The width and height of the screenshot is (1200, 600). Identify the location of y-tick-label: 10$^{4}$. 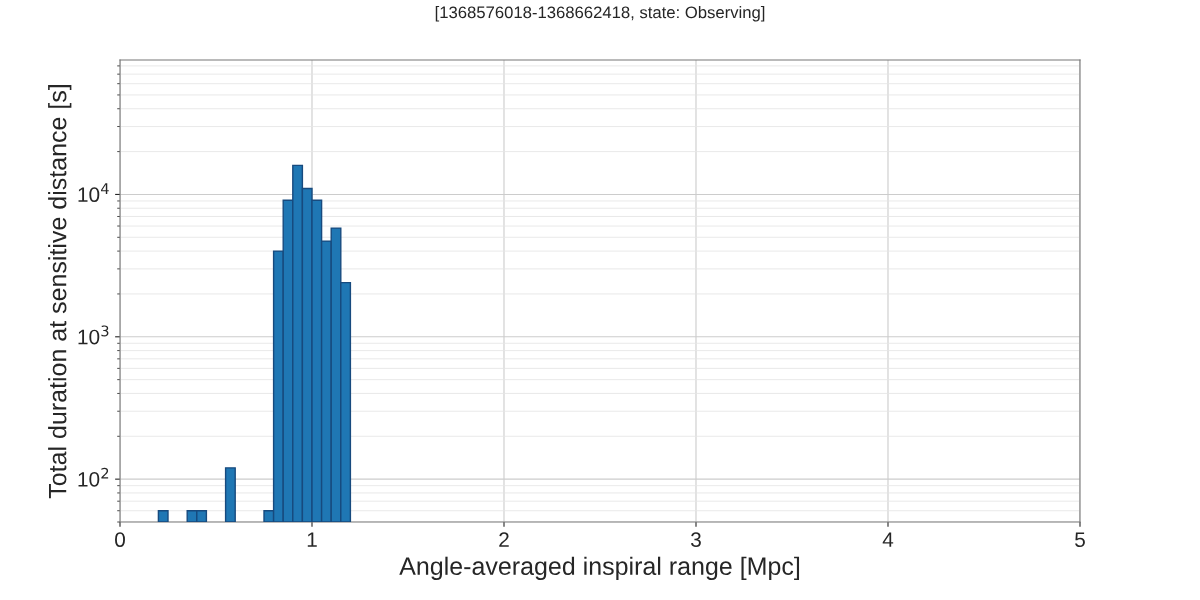
(93, 193).